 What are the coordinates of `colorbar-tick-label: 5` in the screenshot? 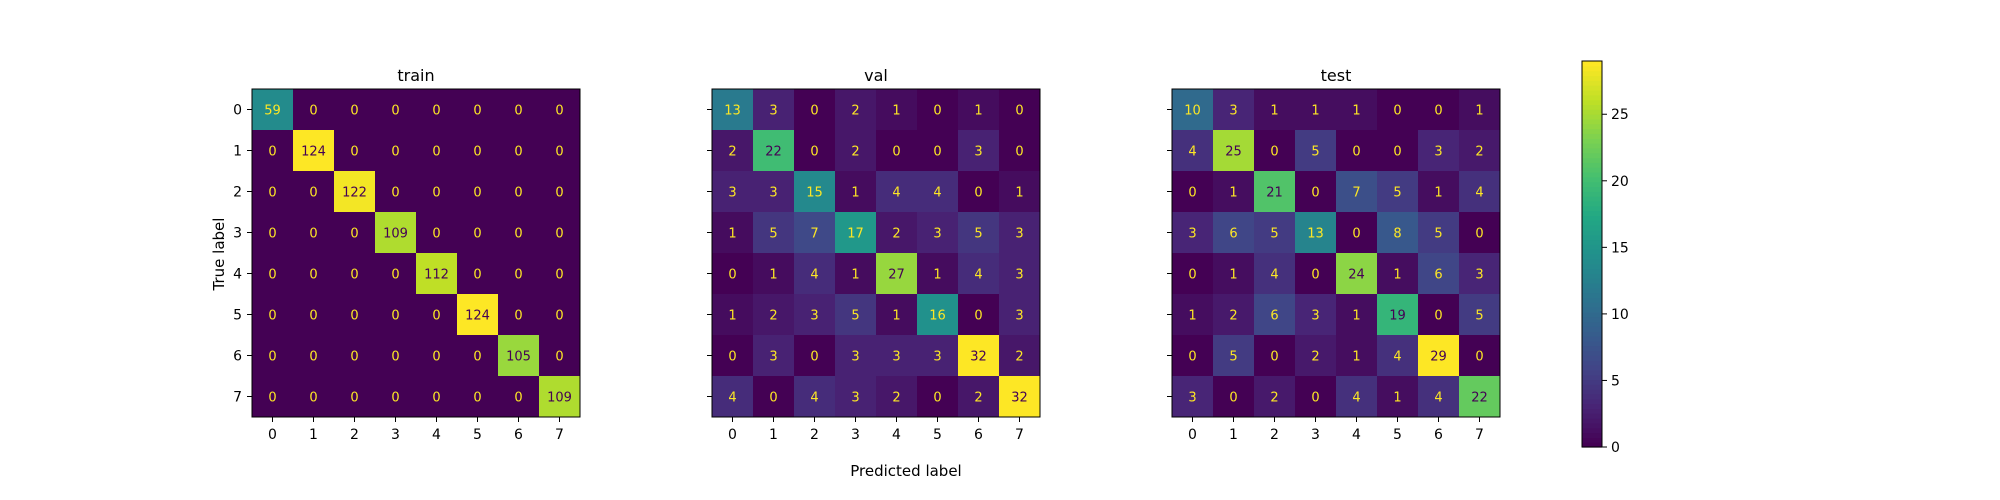 It's located at (1615, 381).